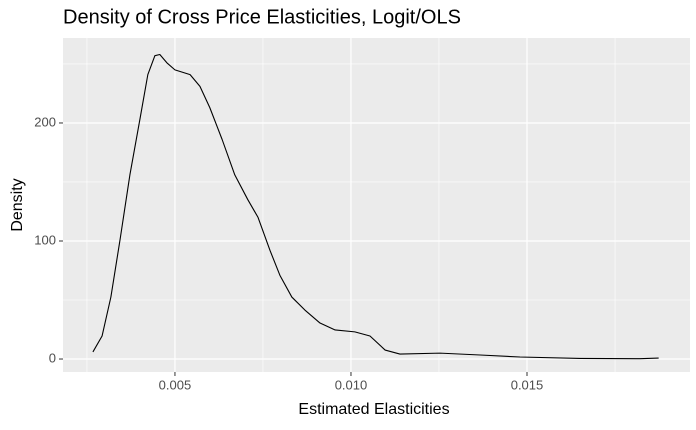 The width and height of the screenshot is (696, 430). What do you see at coordinates (17, 204) in the screenshot?
I see `y-axis-label: Density` at bounding box center [17, 204].